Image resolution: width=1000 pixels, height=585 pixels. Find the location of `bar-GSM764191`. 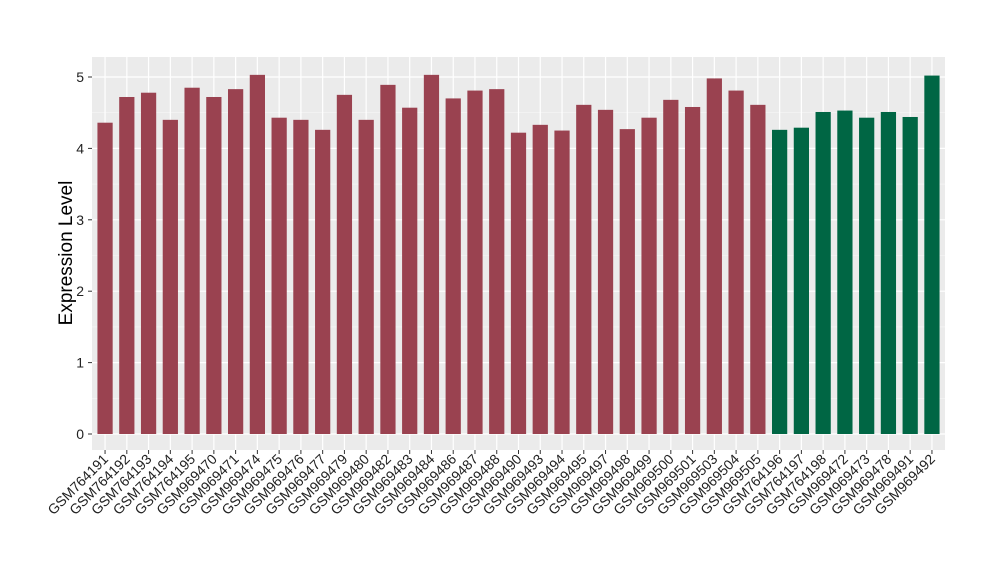

bar-GSM764191 is located at coordinates (105, 278).